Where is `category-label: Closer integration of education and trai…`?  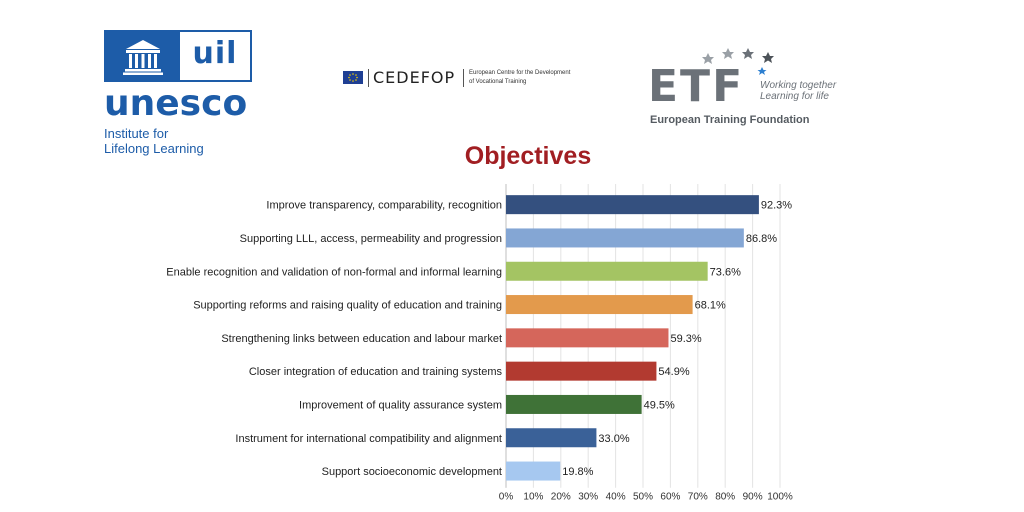 category-label: Closer integration of education and trai… is located at coordinates (376, 372).